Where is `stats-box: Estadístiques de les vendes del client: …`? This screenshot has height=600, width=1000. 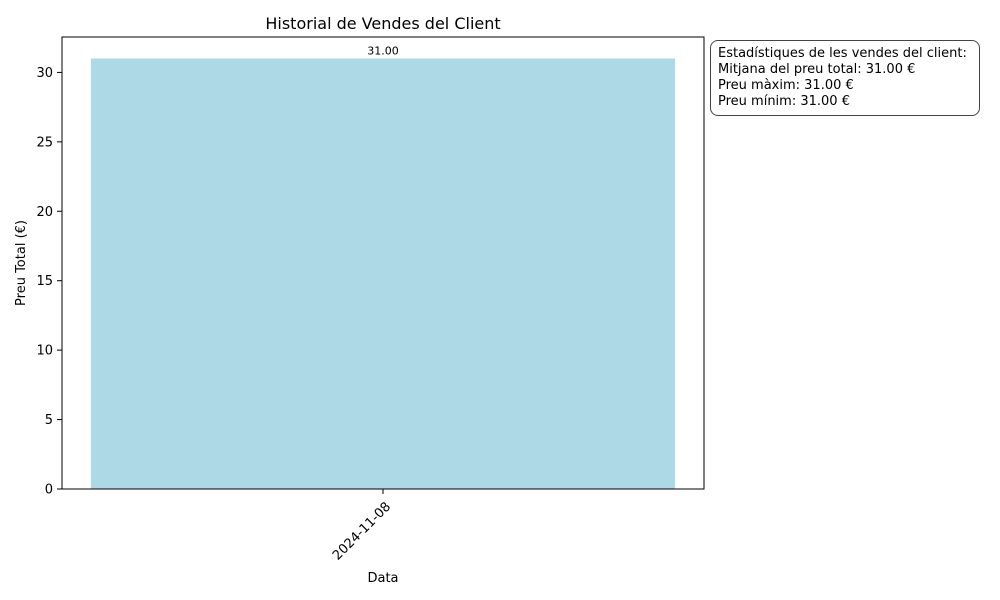
stats-box: Estadístiques de les vendes del client: … is located at coordinates (845, 78).